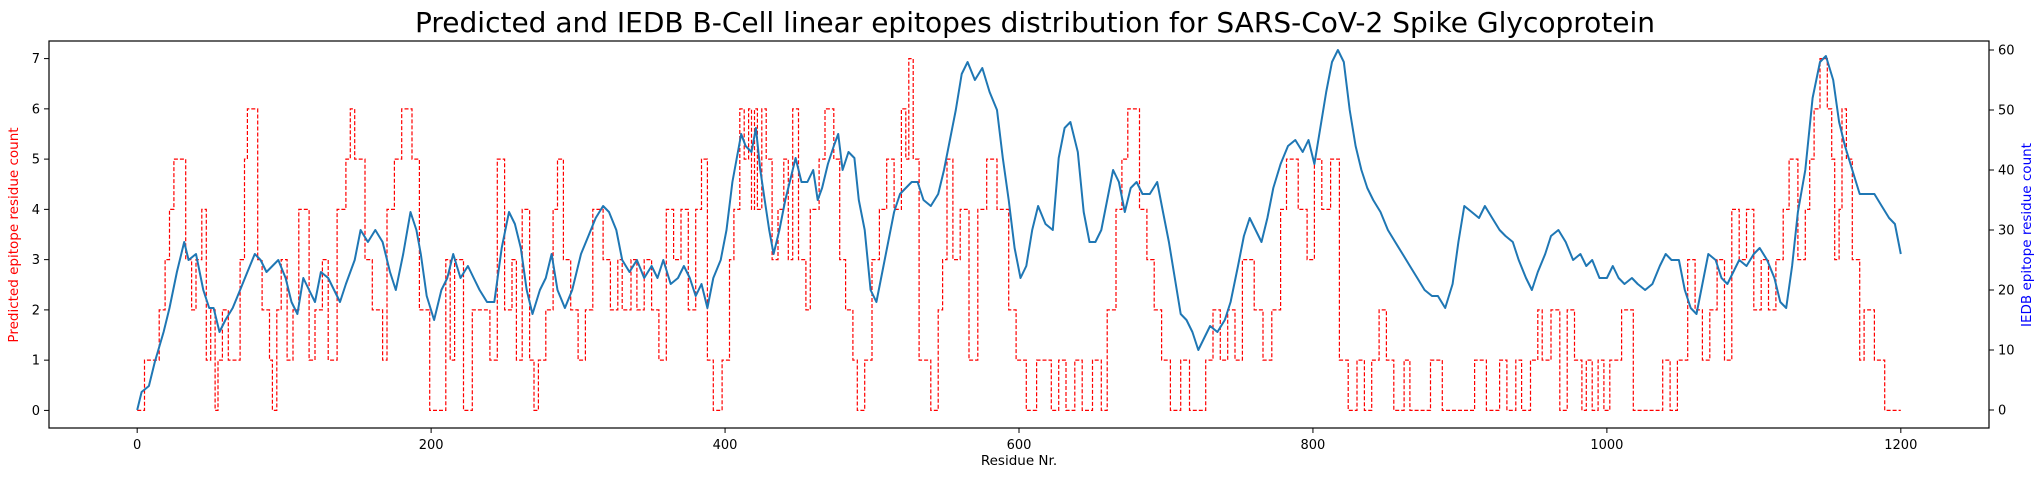 The width and height of the screenshot is (2042, 478). What do you see at coordinates (14, 234) in the screenshot?
I see `left-y-axis-label: Predicted epitope residue count` at bounding box center [14, 234].